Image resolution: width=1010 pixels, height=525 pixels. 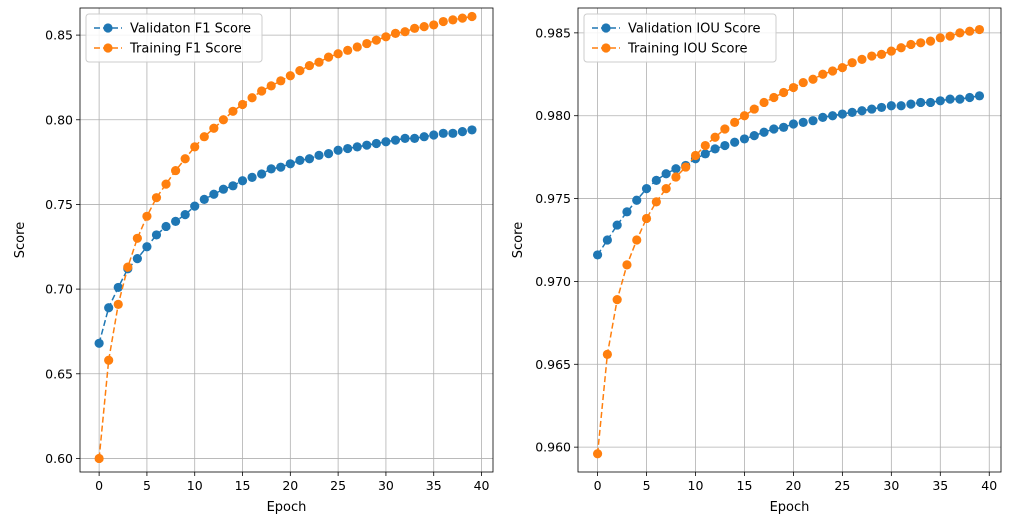 What do you see at coordinates (553, 198) in the screenshot?
I see `y-tick-label: 0.975` at bounding box center [553, 198].